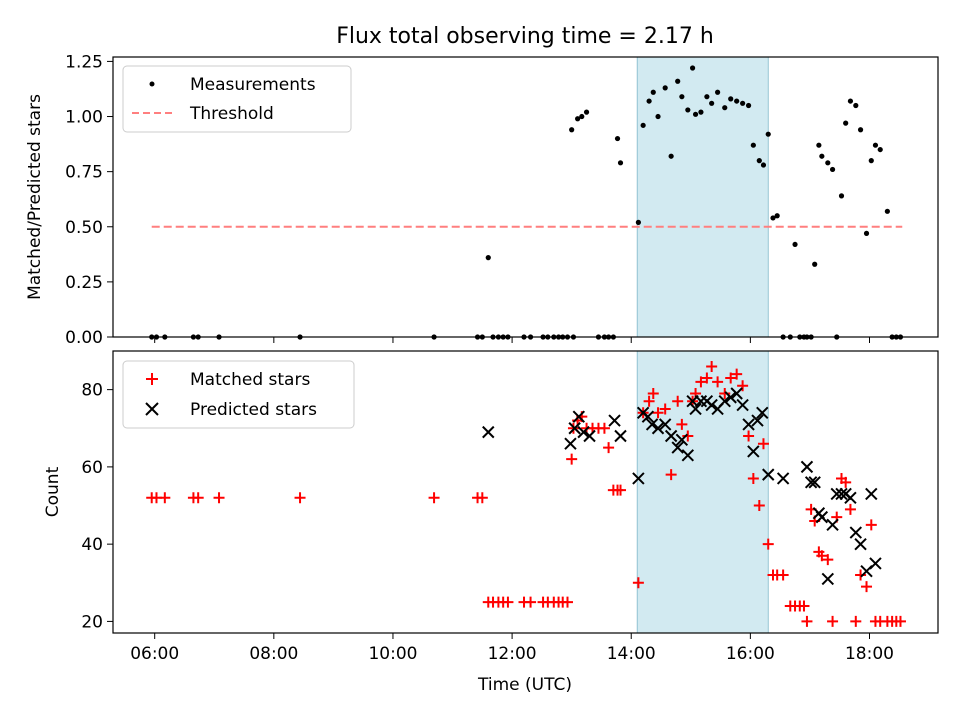  Describe the element at coordinates (869, 654) in the screenshot. I see `x-tick-label: 18:00` at that location.